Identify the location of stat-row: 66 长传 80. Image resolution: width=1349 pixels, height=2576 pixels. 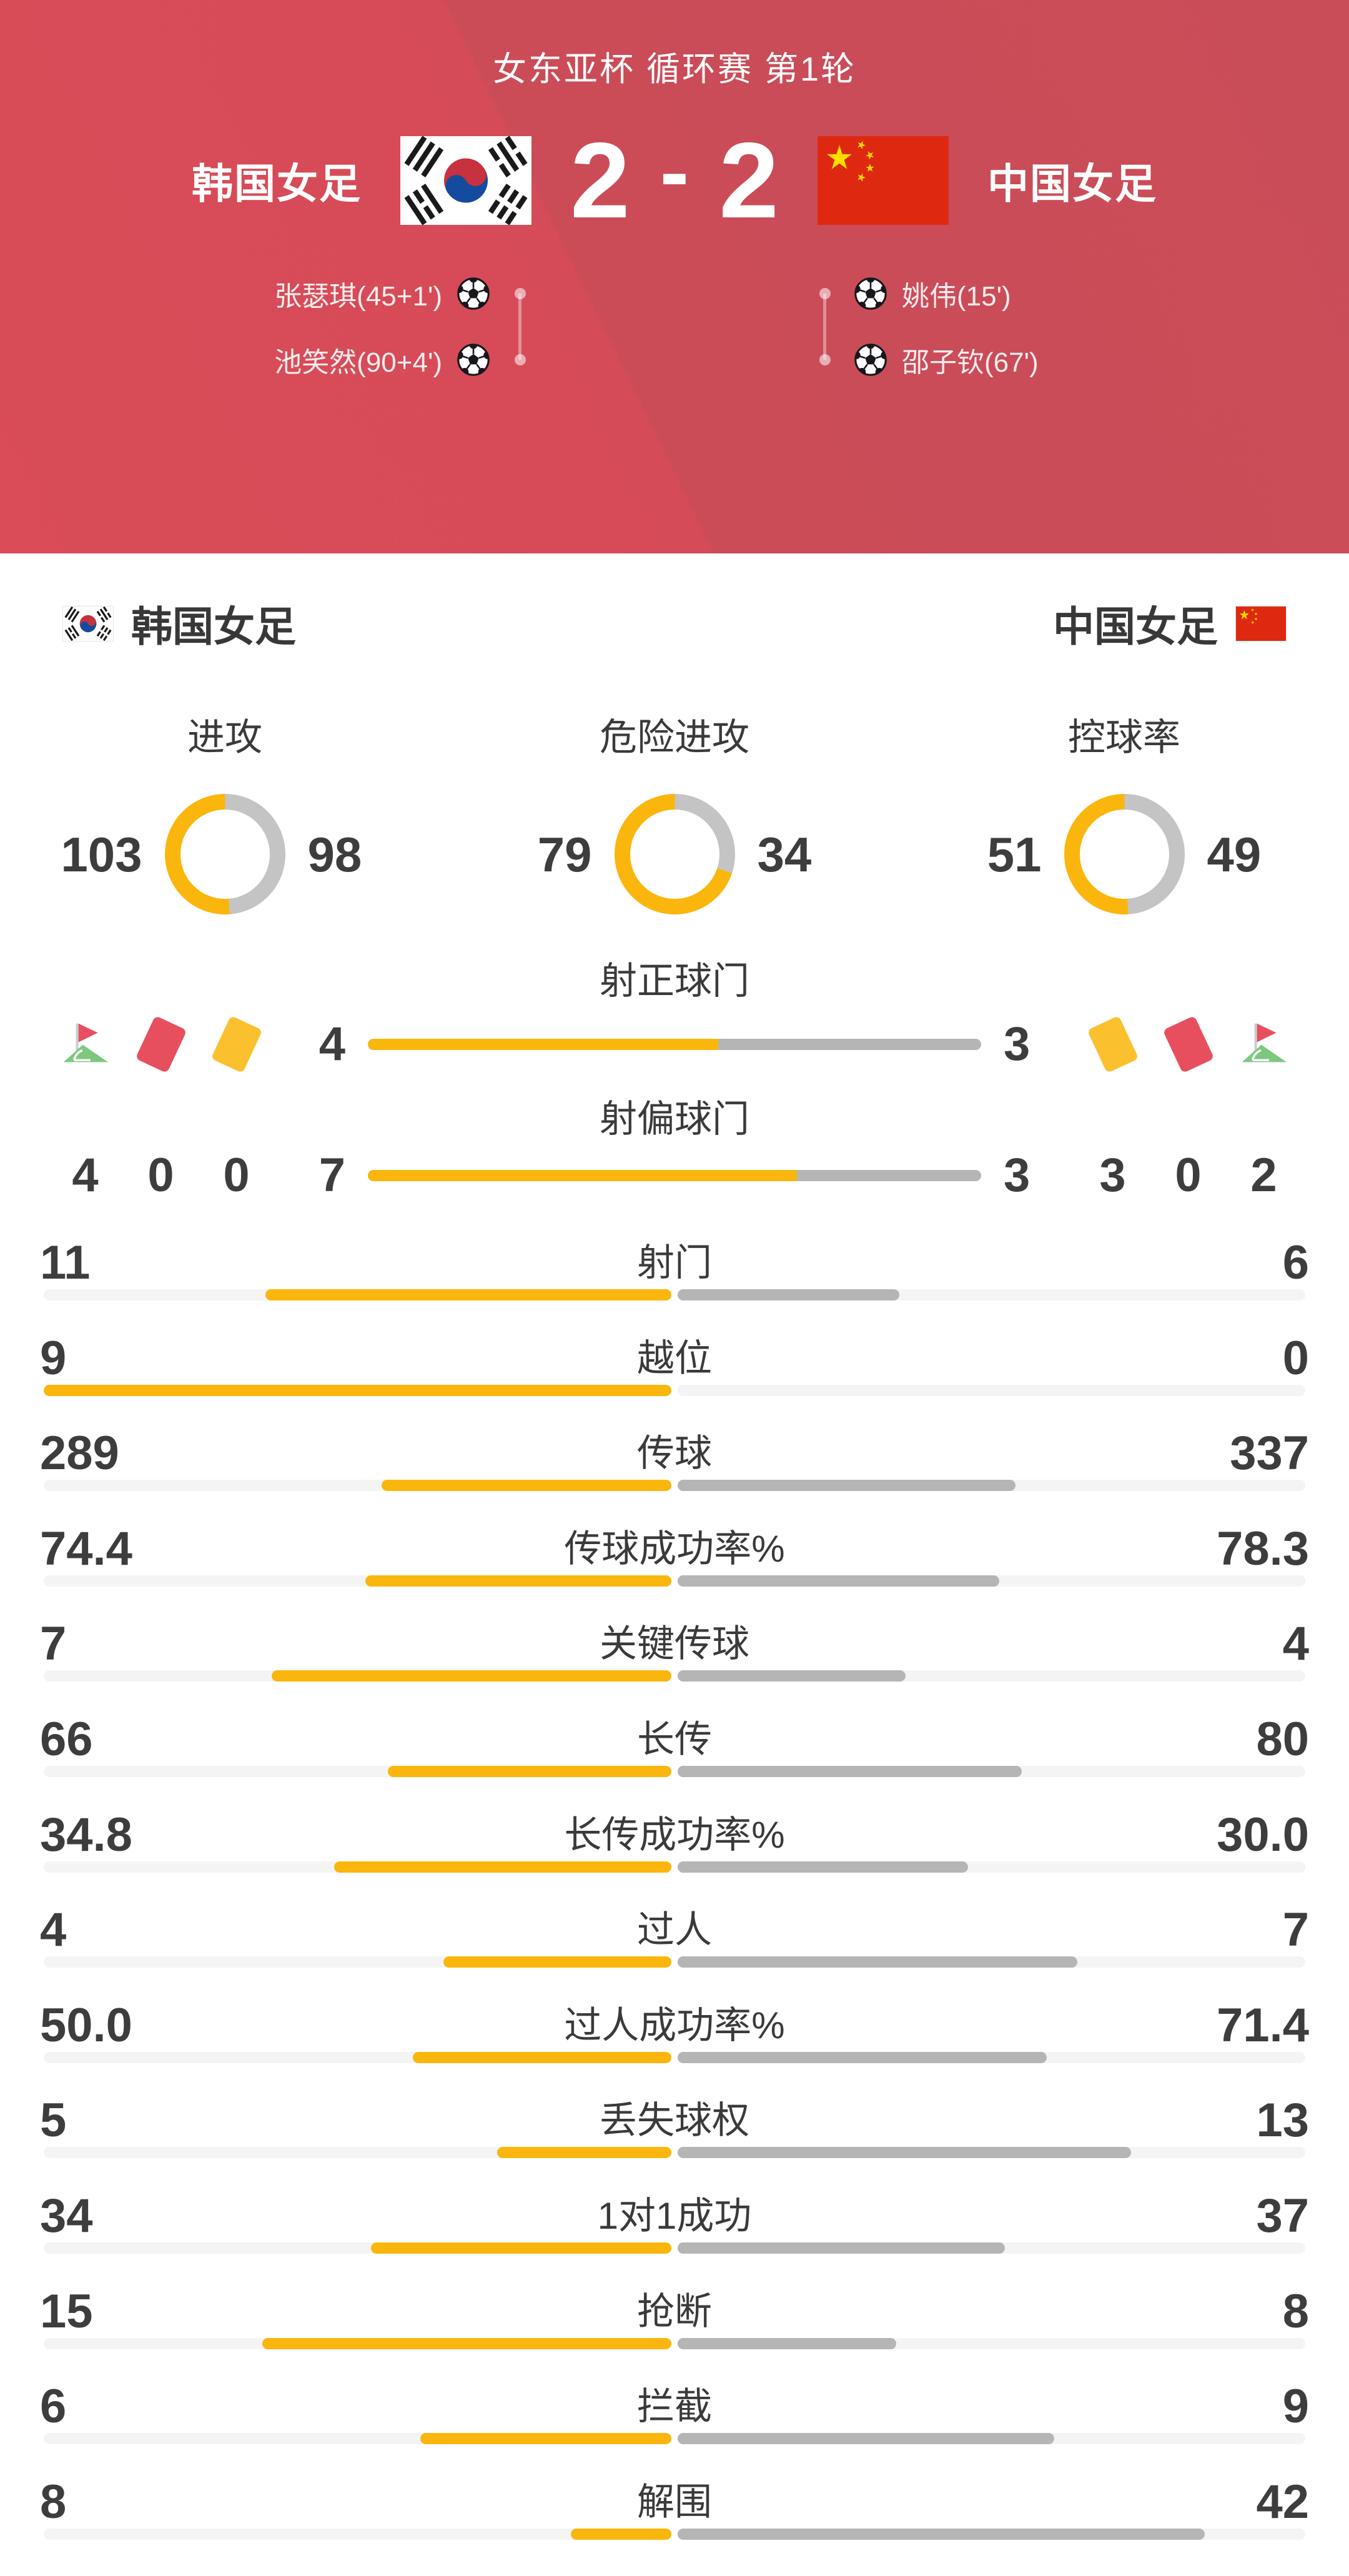
(674, 1742).